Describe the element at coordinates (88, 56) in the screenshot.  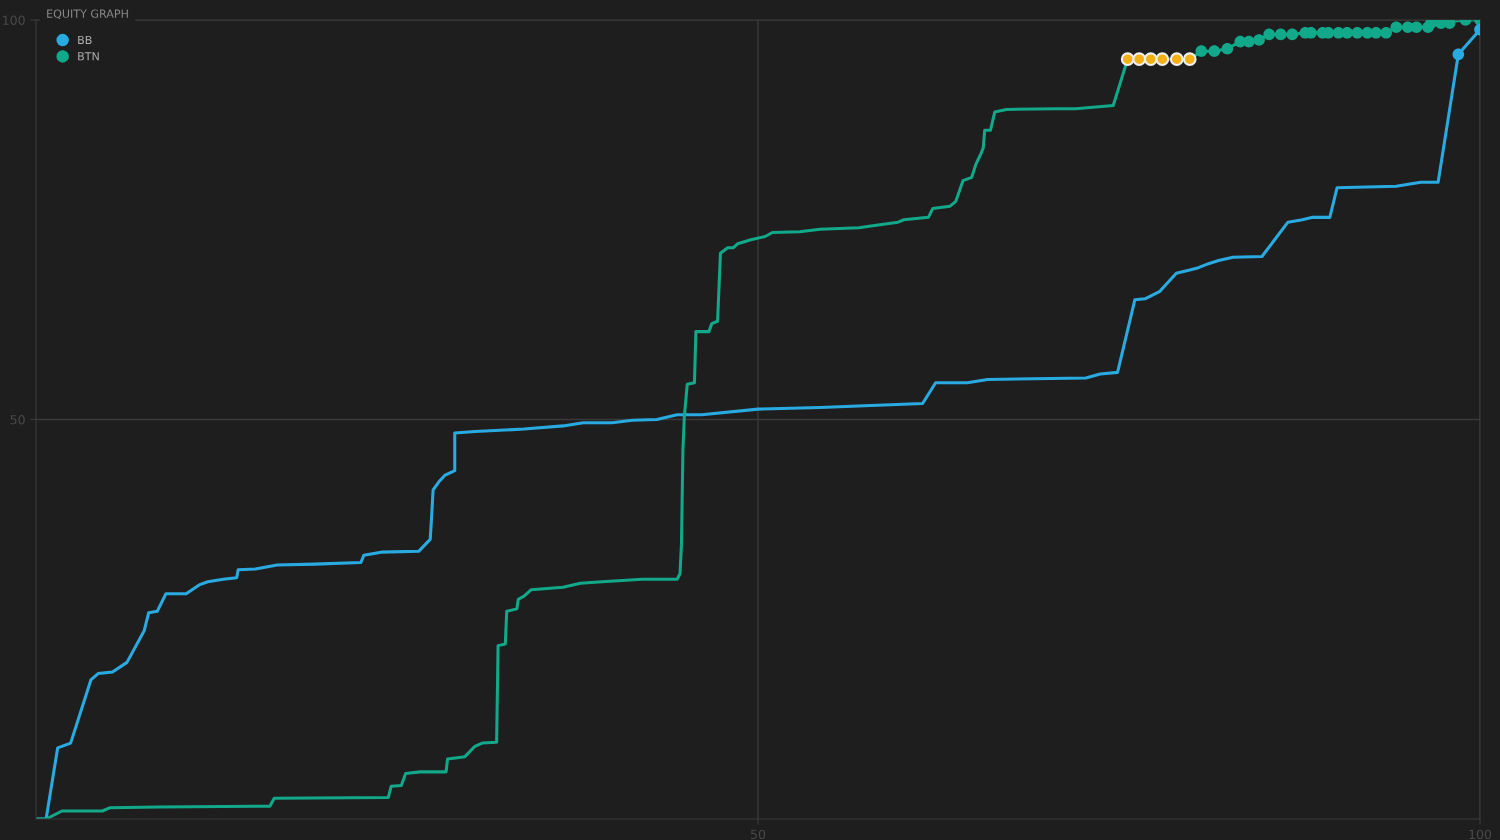
I see `legend-label: BTN` at that location.